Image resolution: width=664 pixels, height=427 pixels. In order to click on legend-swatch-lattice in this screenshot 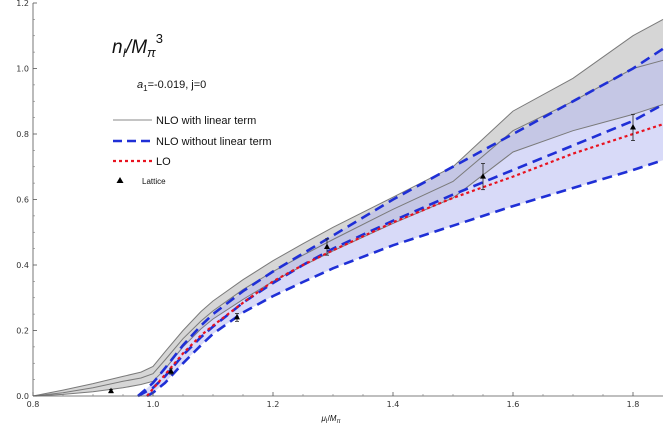, I will do `click(120, 180)`.